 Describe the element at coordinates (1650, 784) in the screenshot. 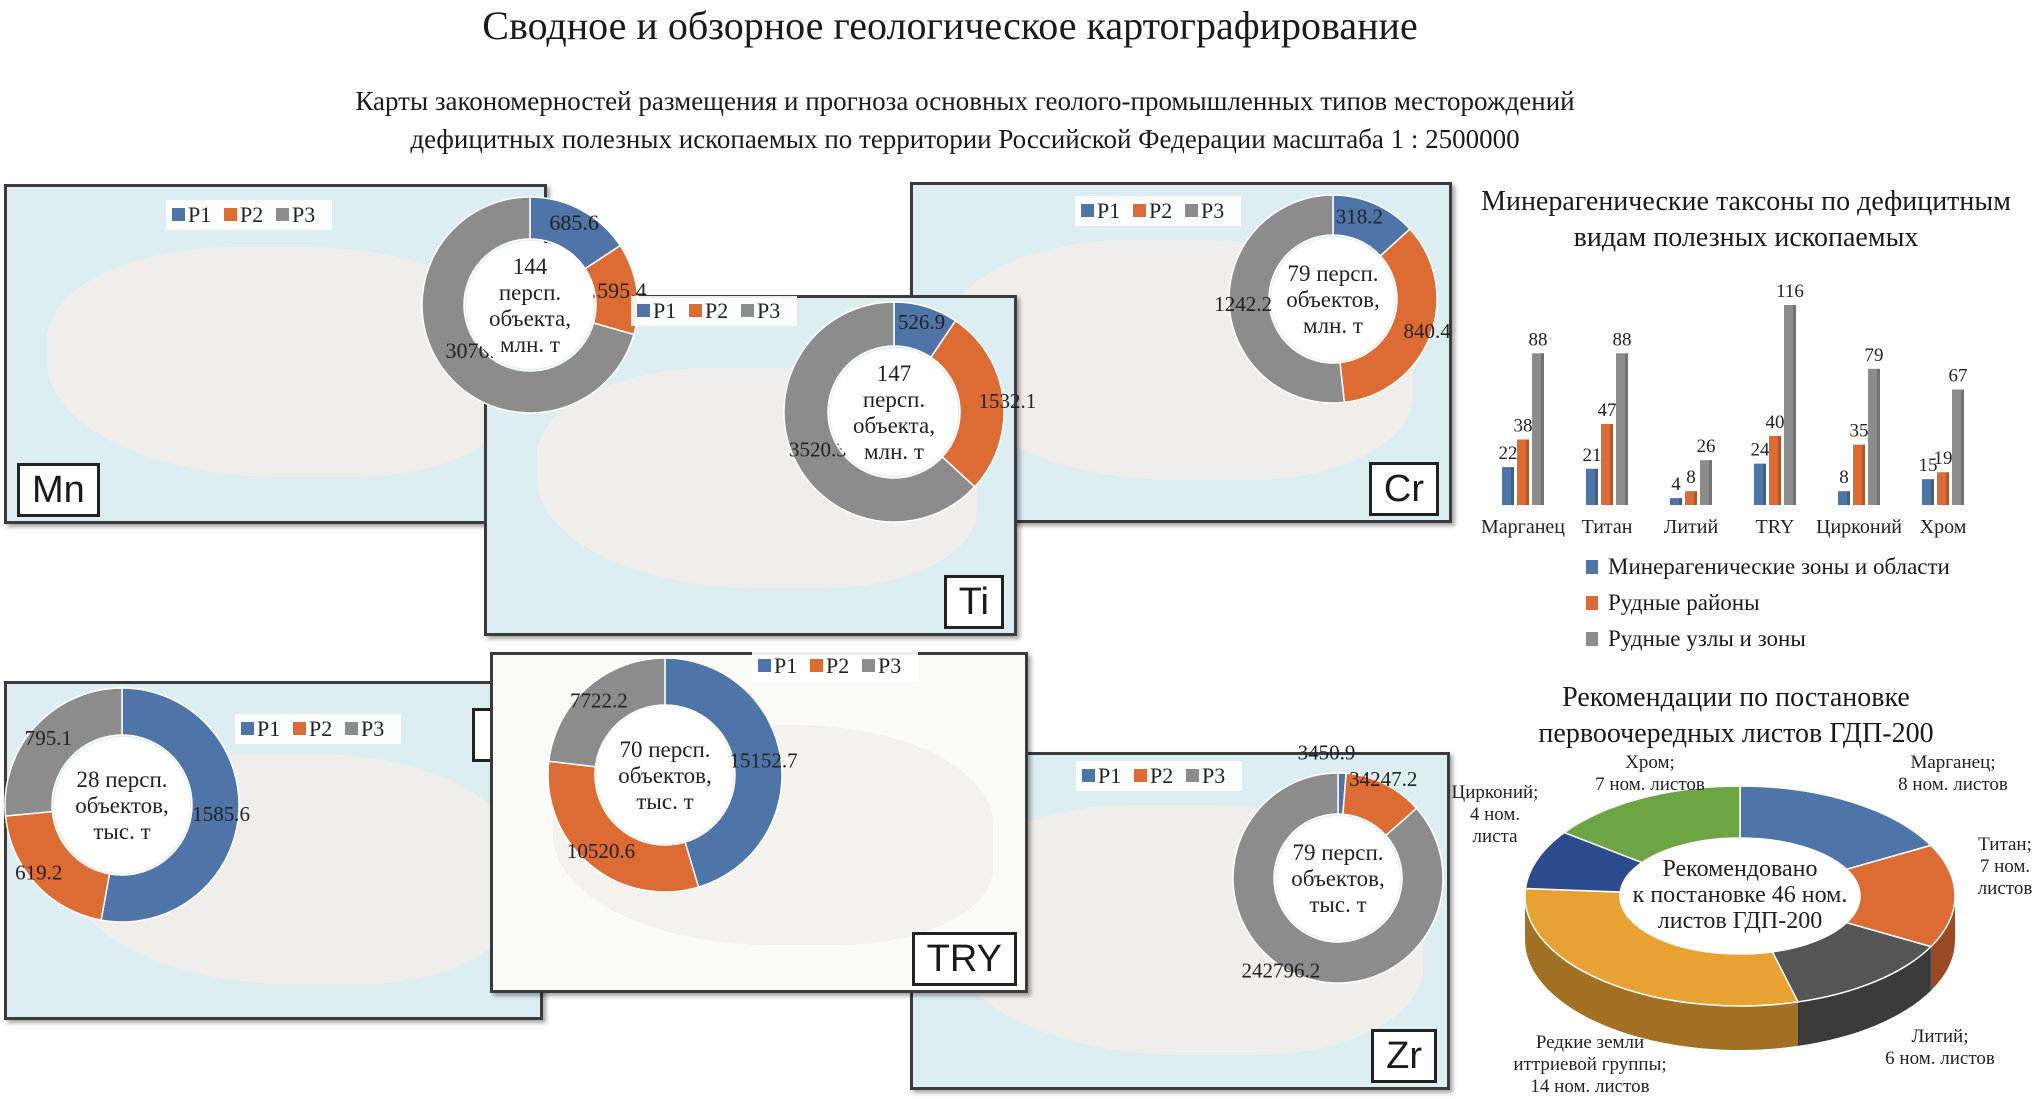

I see `pie-label-chrome: 7 ном. листов` at that location.